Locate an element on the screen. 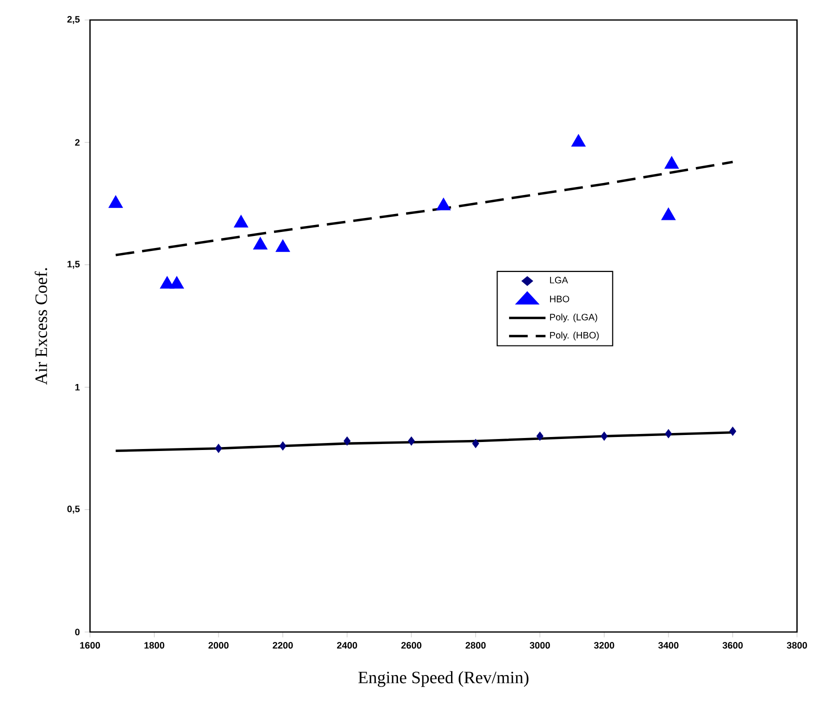  y-tick-label: 2 is located at coordinates (77, 142).